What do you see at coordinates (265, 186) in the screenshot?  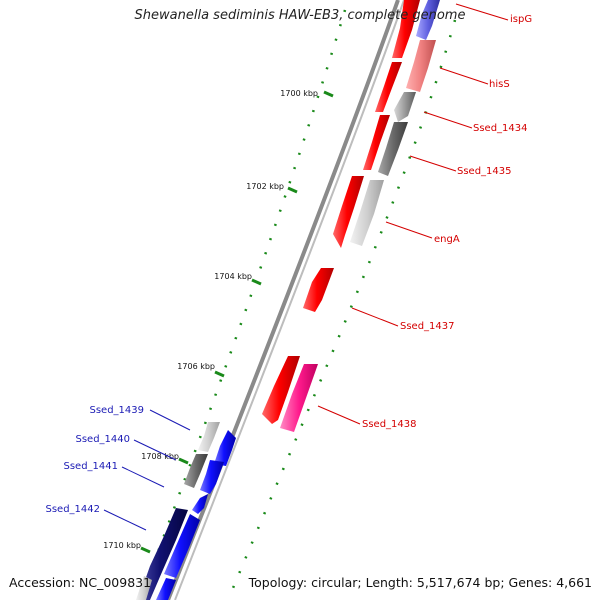 I see `ruler-label-1702: 1702 kbp` at bounding box center [265, 186].